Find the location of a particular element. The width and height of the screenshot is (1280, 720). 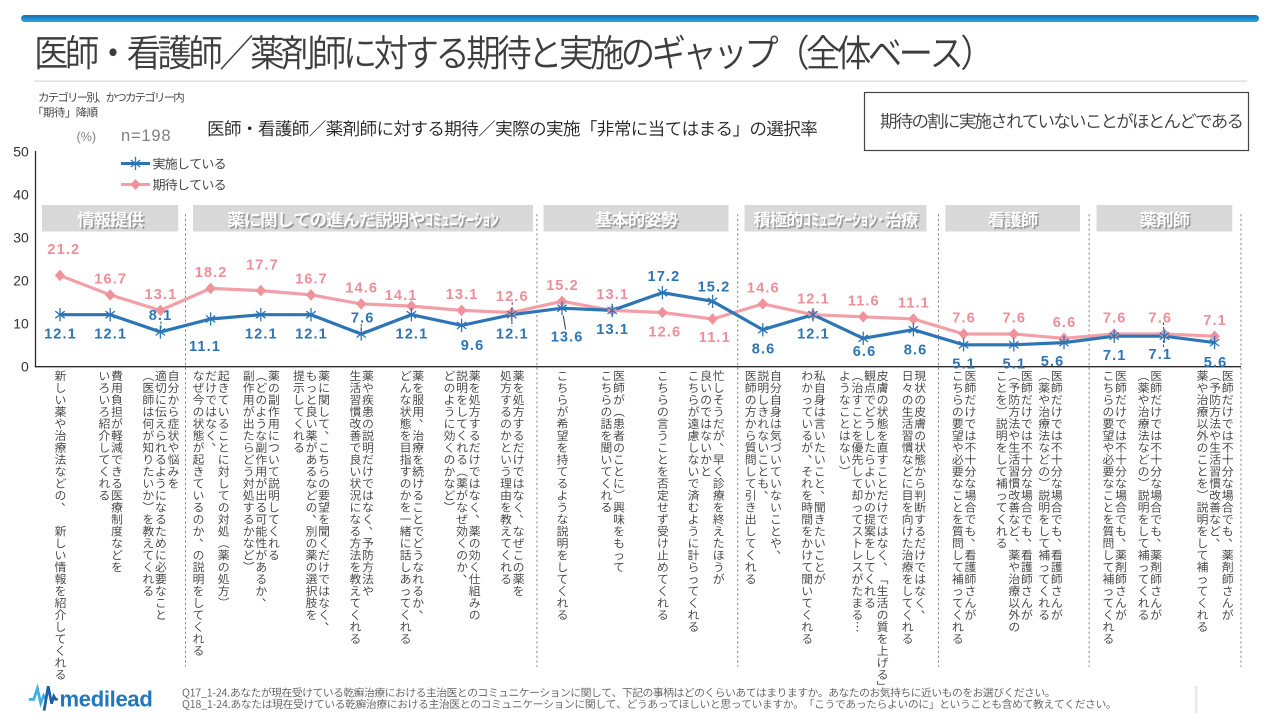

svg-text: 30 is located at coordinates (21, 238).